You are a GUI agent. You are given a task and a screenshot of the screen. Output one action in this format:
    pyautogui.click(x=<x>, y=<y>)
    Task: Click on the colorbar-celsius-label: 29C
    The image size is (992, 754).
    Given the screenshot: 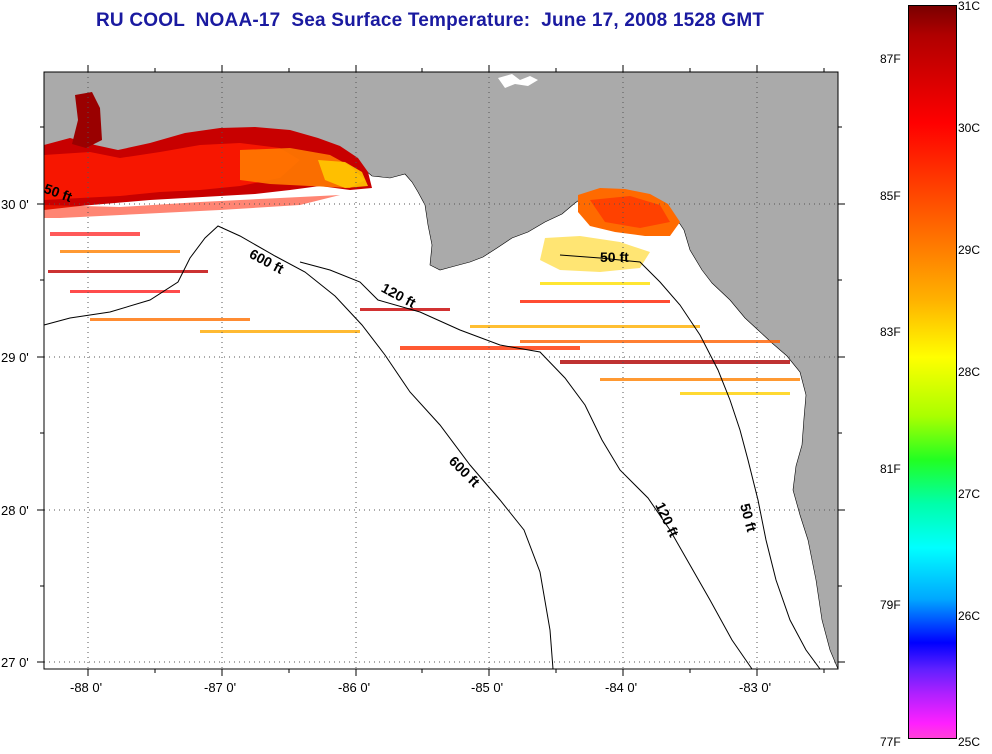 What is the action you would take?
    pyautogui.click(x=969, y=250)
    